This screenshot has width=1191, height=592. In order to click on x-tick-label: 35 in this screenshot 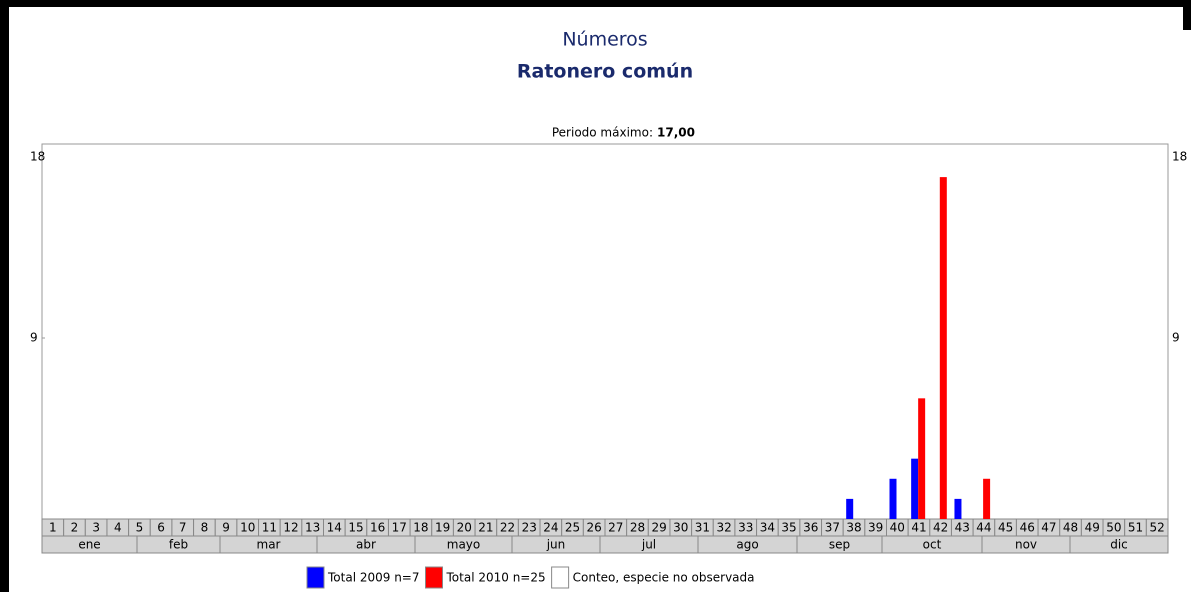, I will do `click(788, 528)`.